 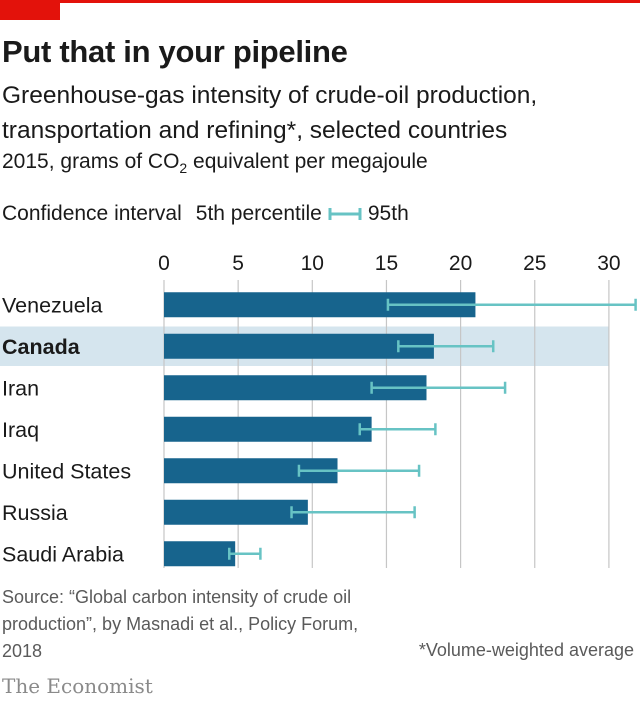 I want to click on unit-subscript: 2, so click(x=183, y=168).